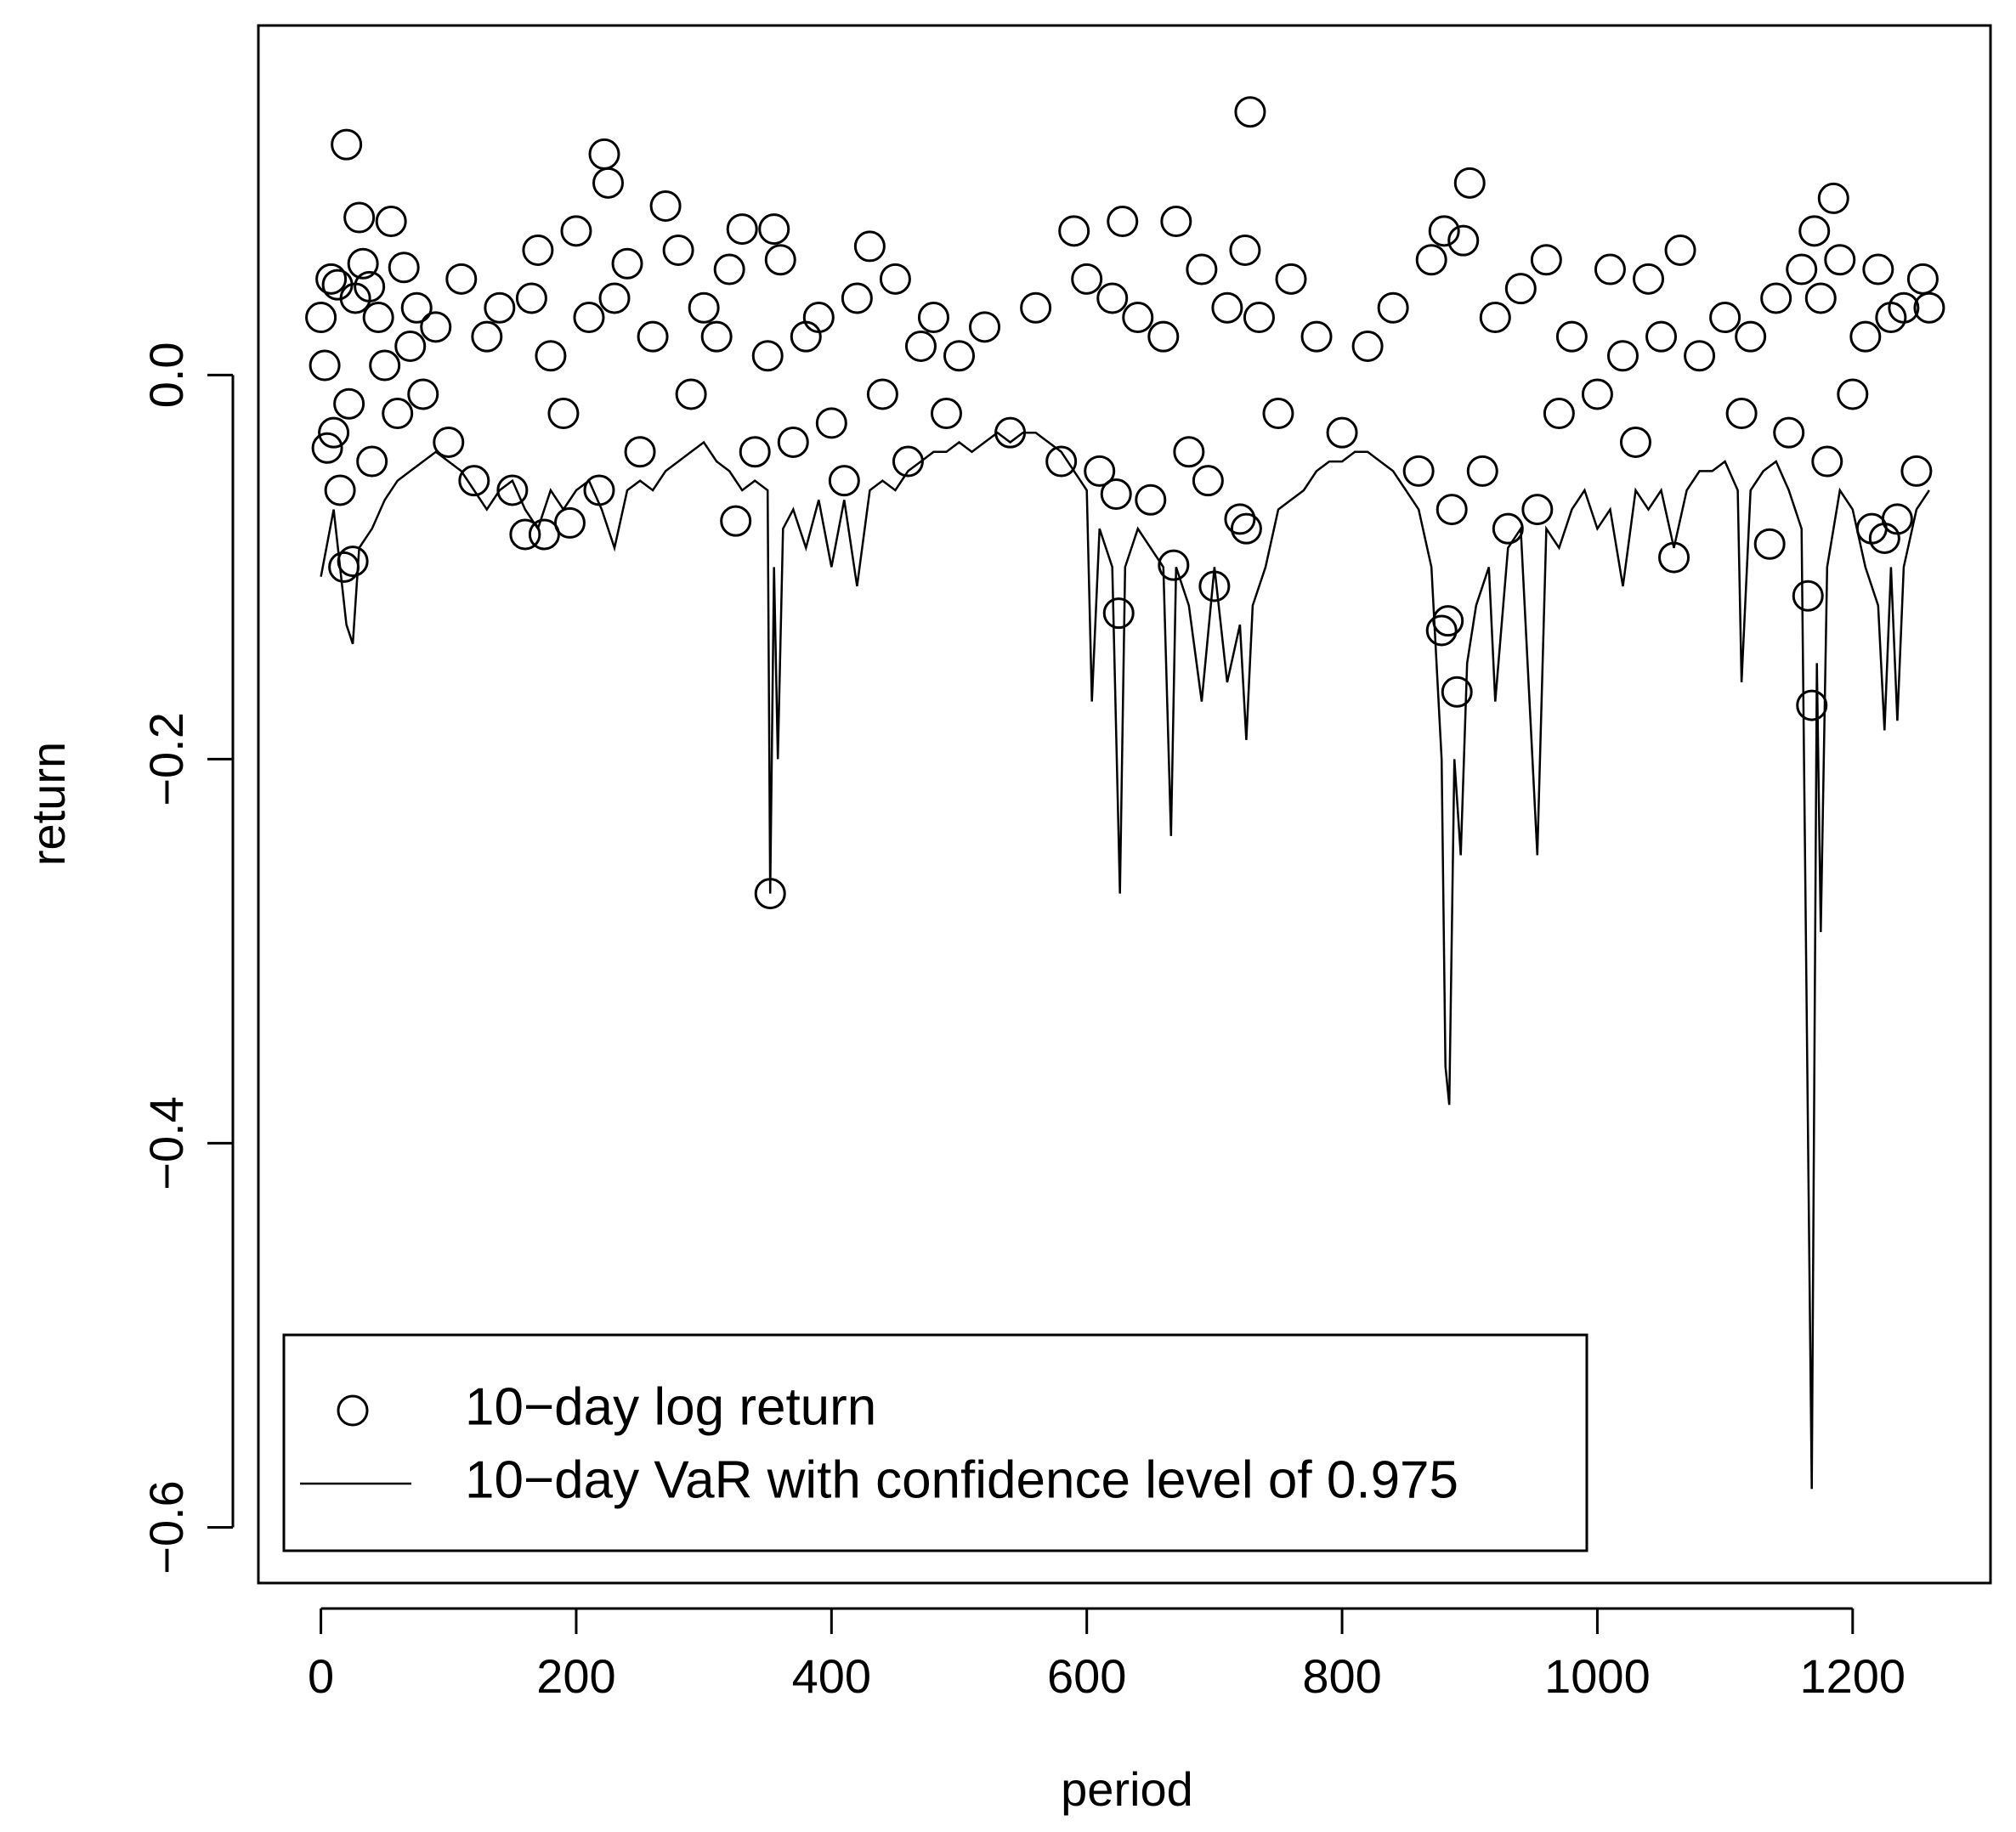 The image size is (2016, 1832). Describe the element at coordinates (48, 804) in the screenshot. I see `y-axis-label: return` at that location.